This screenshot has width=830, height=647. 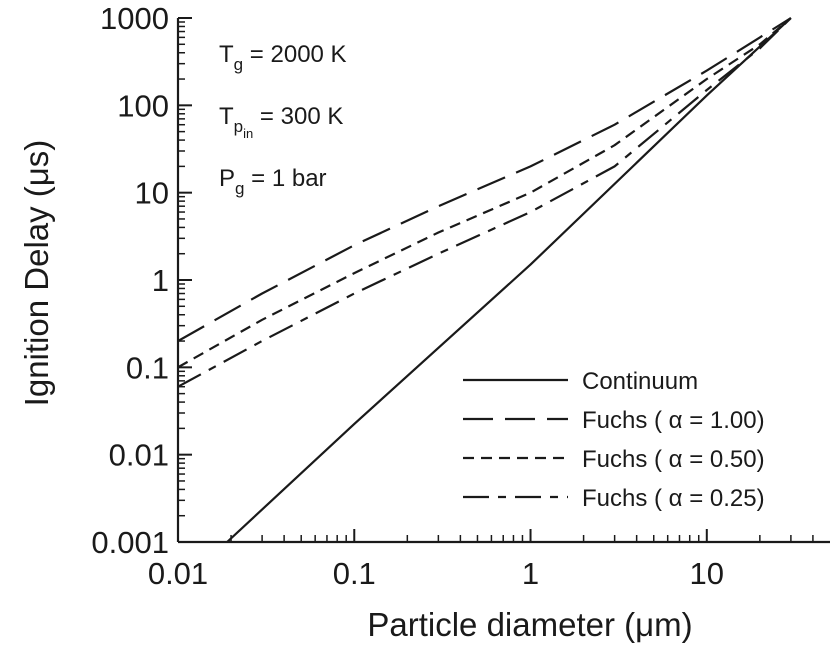 I want to click on x-axis-title: Particle diameter (μm), so click(x=529, y=624).